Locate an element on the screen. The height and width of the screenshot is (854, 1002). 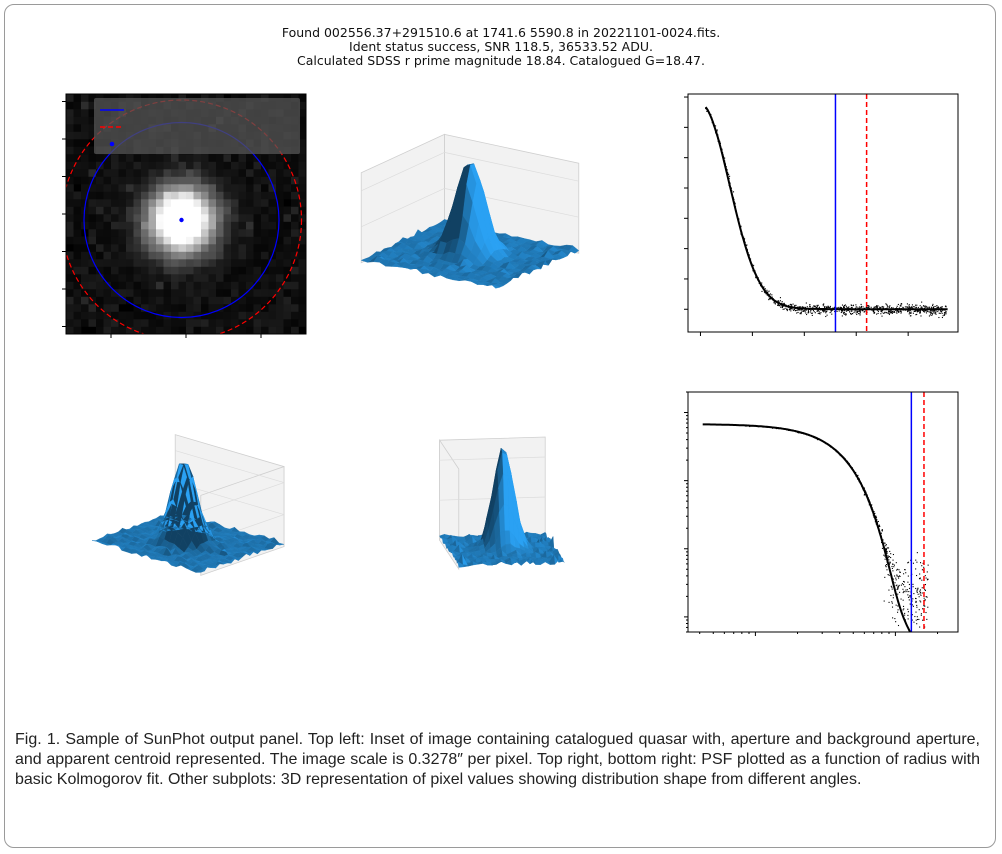
surface-plot-b is located at coordinates (188, 505).